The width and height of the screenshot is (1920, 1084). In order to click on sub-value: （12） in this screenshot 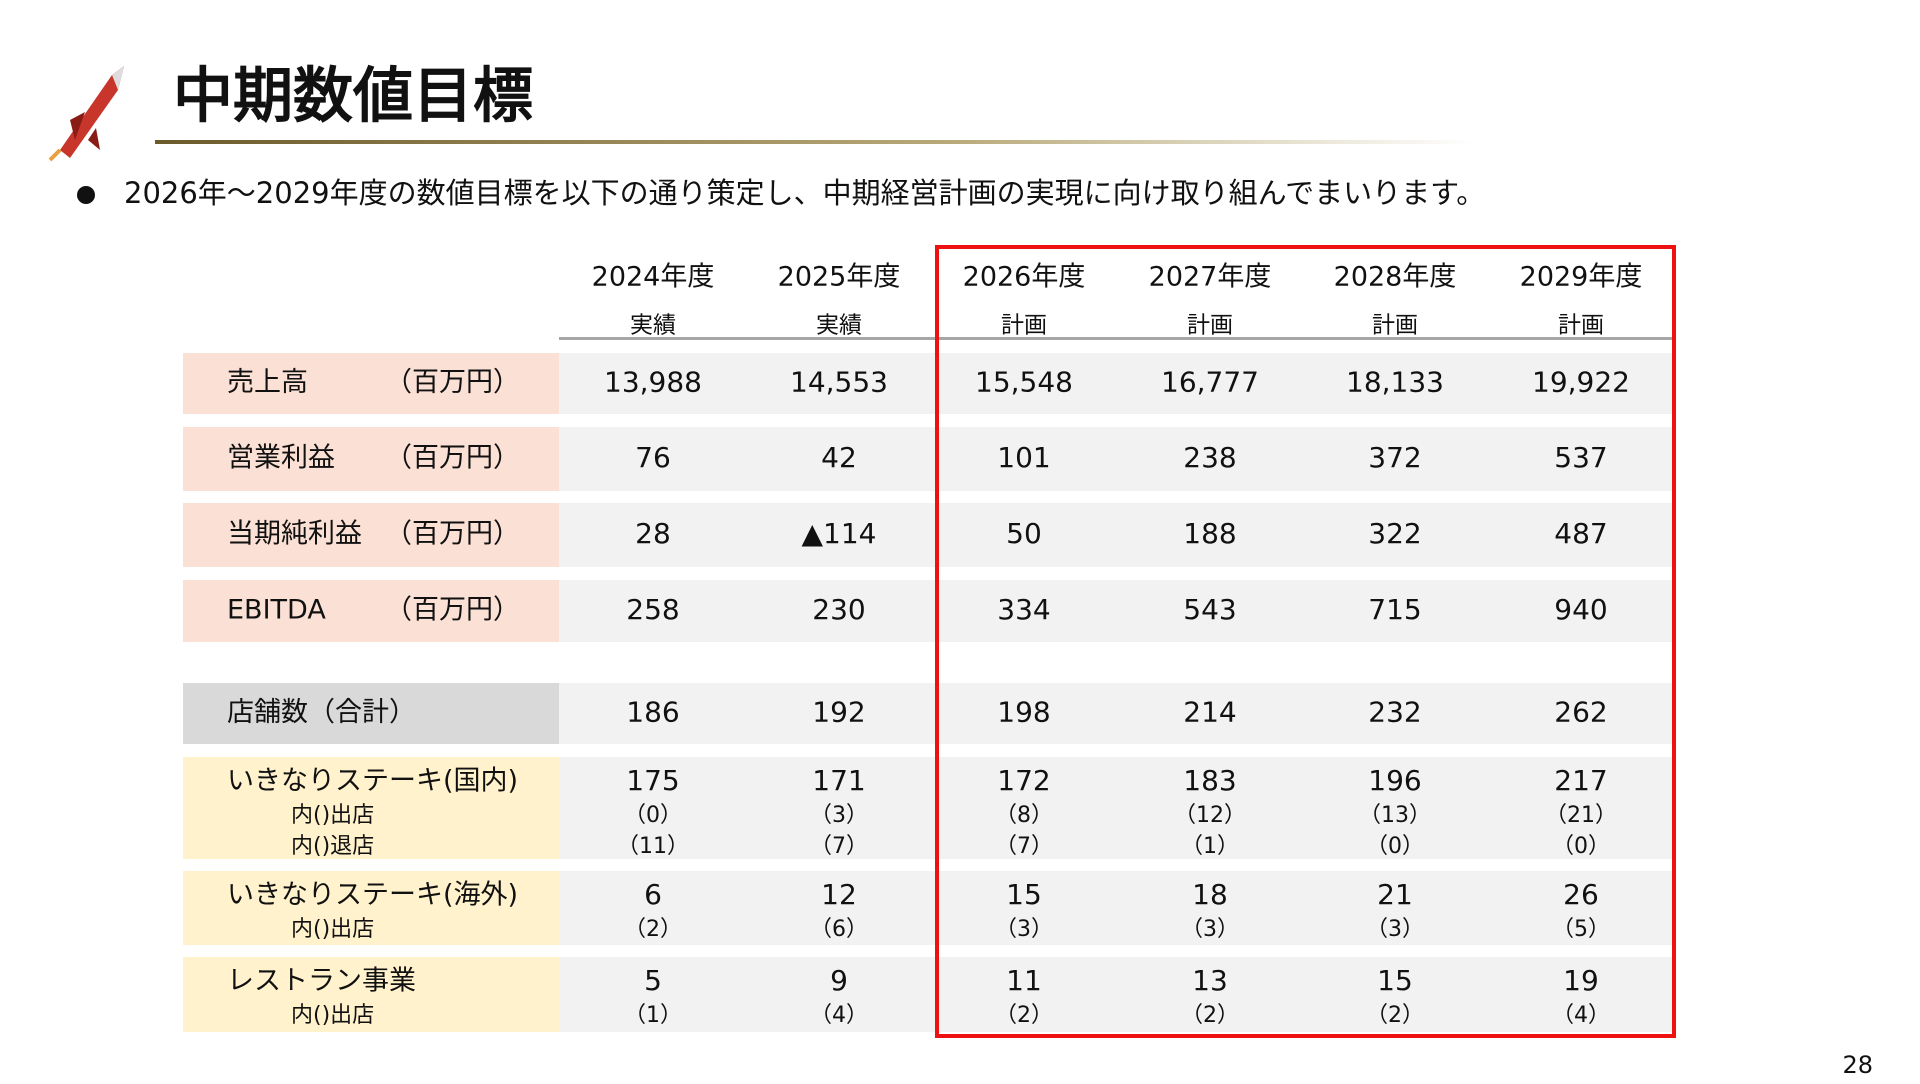, I will do `click(1210, 815)`.